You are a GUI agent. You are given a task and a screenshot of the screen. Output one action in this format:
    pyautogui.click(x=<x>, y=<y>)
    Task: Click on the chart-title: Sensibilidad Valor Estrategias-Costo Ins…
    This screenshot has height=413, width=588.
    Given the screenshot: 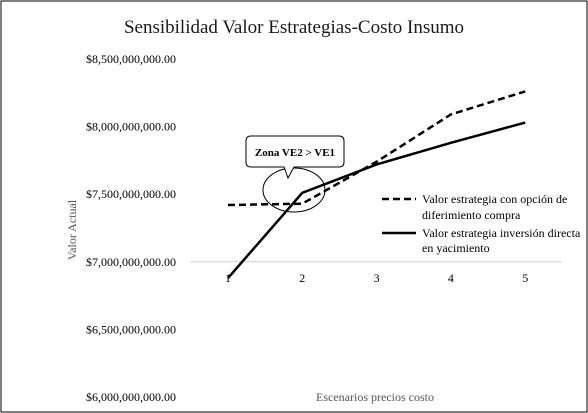 What is the action you would take?
    pyautogui.click(x=294, y=27)
    